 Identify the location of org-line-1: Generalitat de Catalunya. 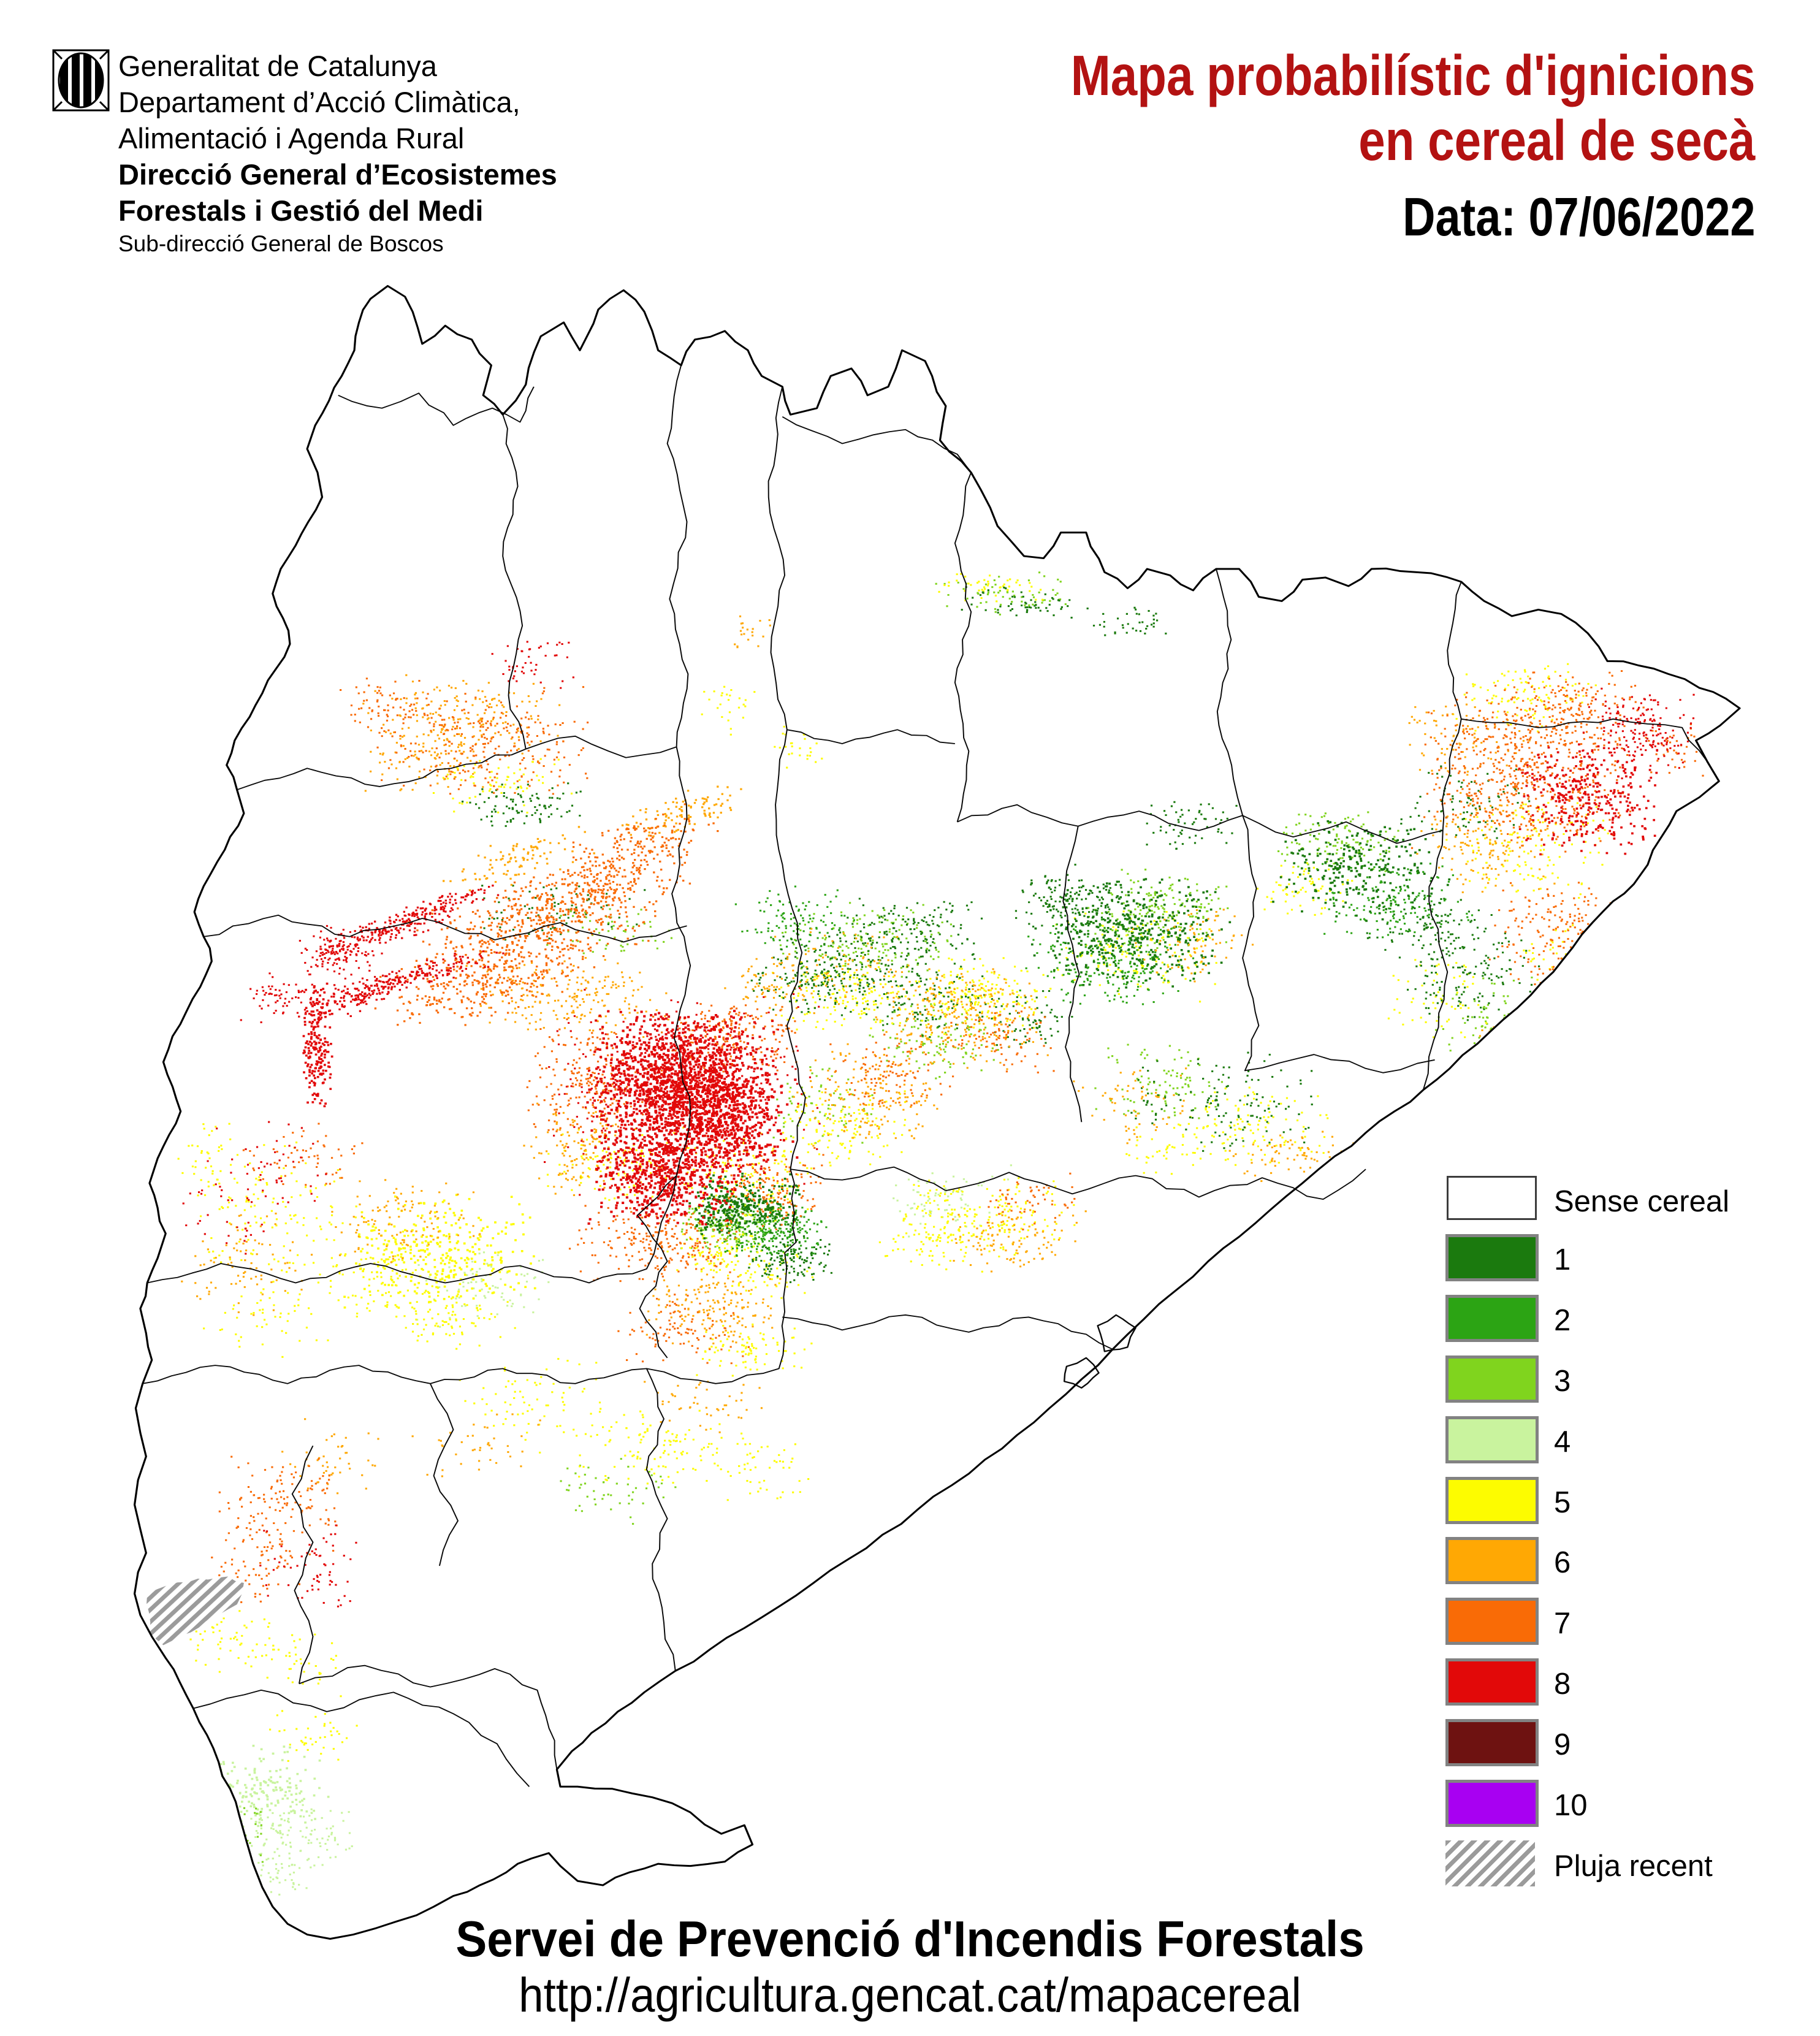
(277, 66).